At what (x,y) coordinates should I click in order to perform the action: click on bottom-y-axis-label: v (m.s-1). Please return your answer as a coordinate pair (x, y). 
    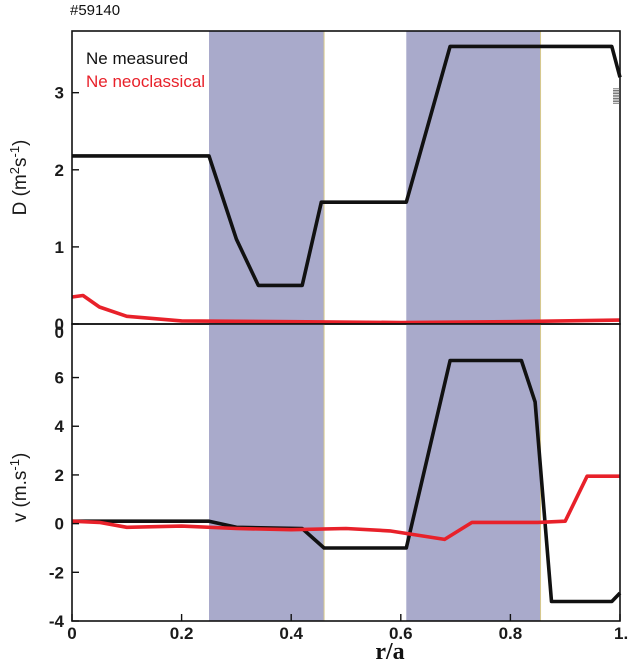
    Looking at the image, I should click on (19, 488).